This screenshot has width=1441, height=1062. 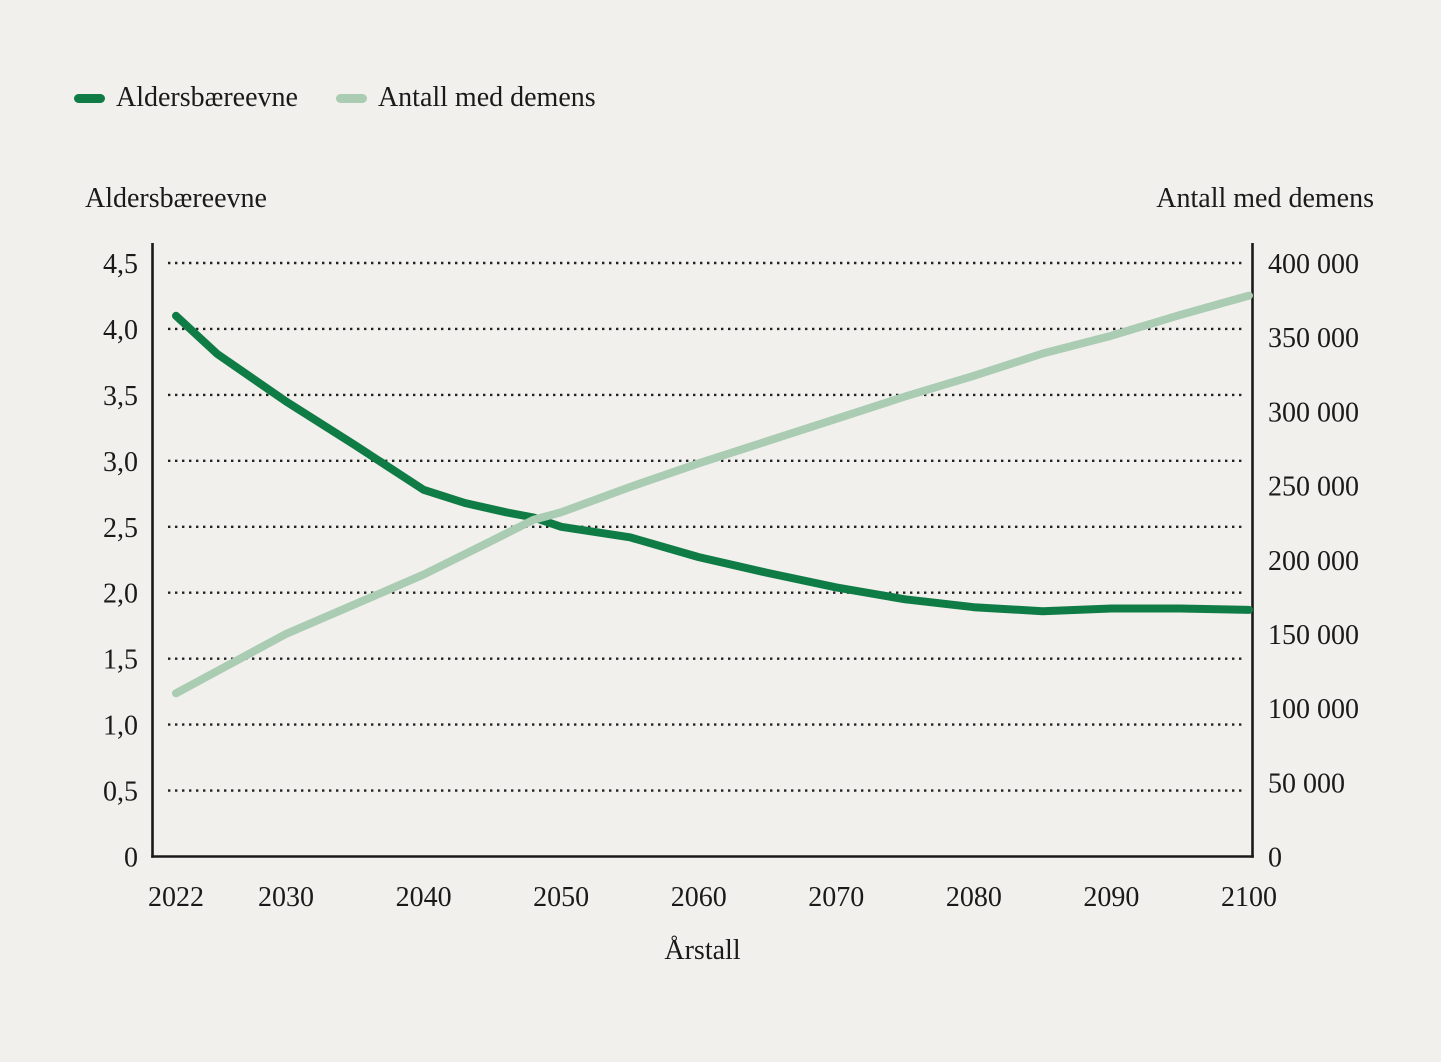 What do you see at coordinates (699, 897) in the screenshot?
I see `x-axis-tick-label: 2060` at bounding box center [699, 897].